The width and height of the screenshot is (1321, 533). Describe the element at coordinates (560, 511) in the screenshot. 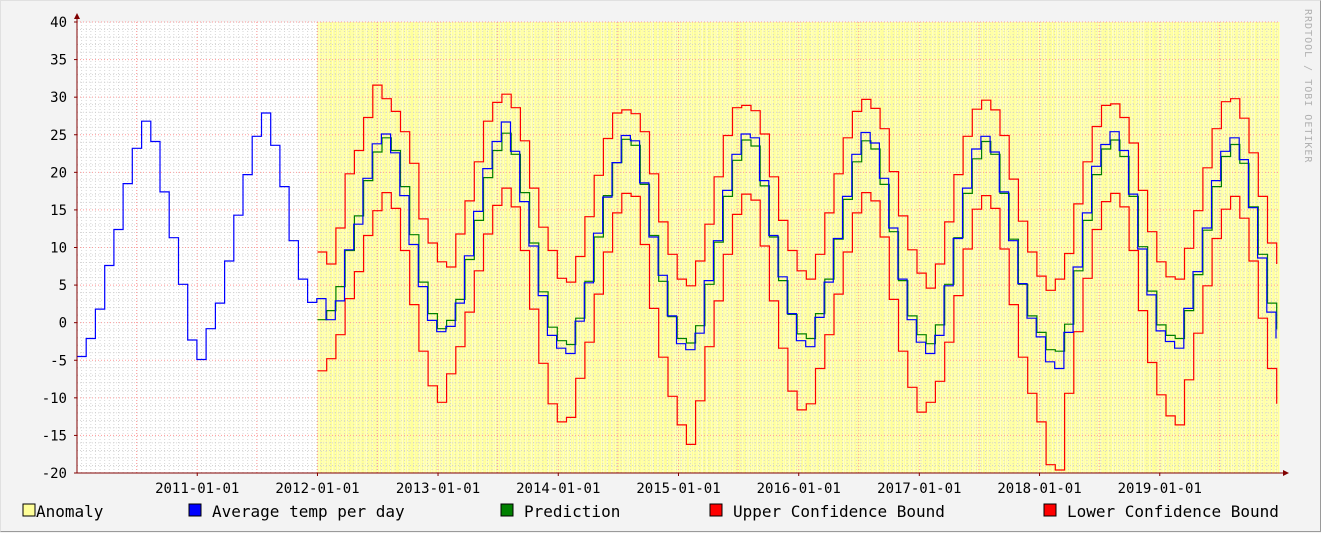

I see `legend-item: Prediction` at that location.